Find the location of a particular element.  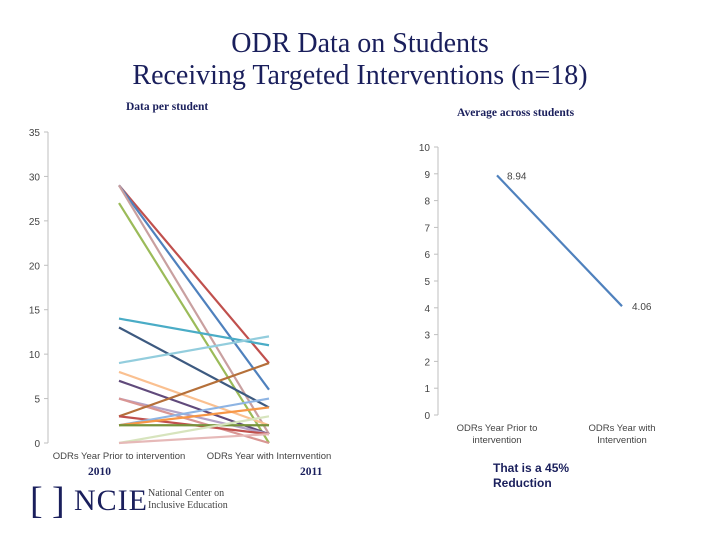

y-tick-label: 4 is located at coordinates (427, 309).